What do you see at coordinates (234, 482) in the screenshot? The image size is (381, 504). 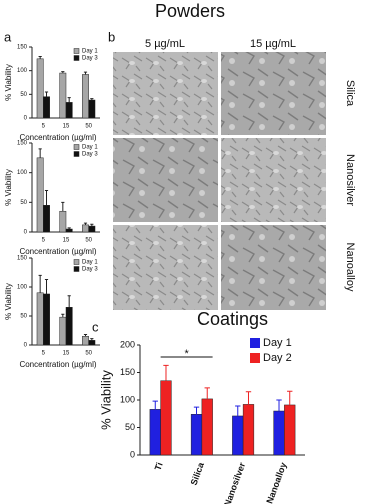 I see `x-tick-label: Nanosilver` at bounding box center [234, 482].